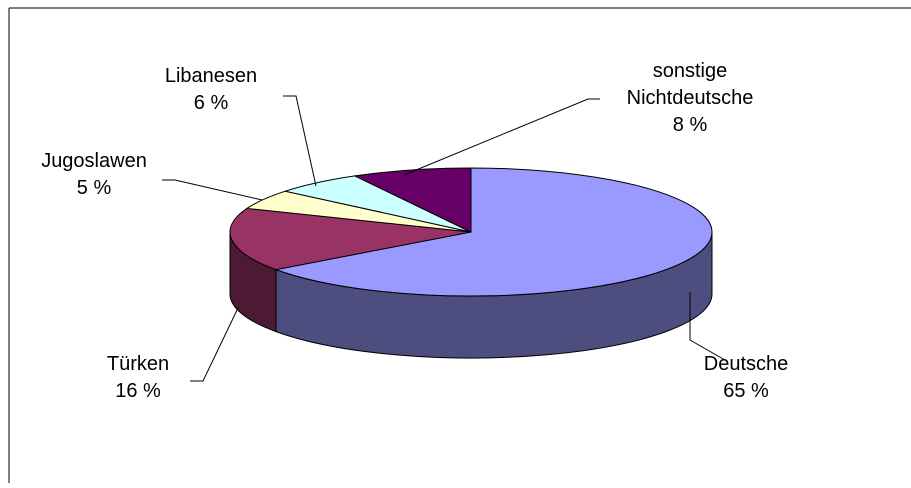 The image size is (911, 488). Describe the element at coordinates (138, 391) in the screenshot. I see `data-label-value: 16 %` at that location.